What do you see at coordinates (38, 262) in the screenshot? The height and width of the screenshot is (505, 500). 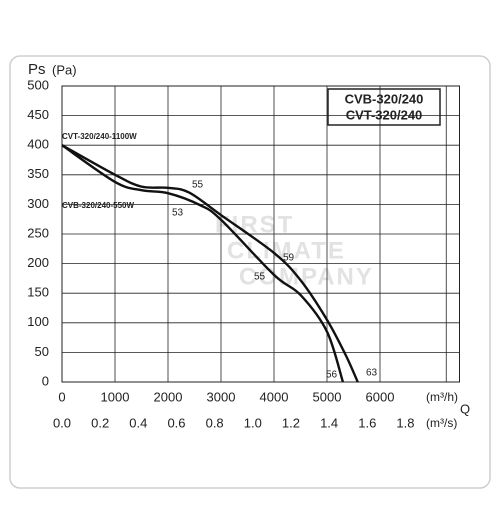 I see `y-tick-label: 200` at bounding box center [38, 262].